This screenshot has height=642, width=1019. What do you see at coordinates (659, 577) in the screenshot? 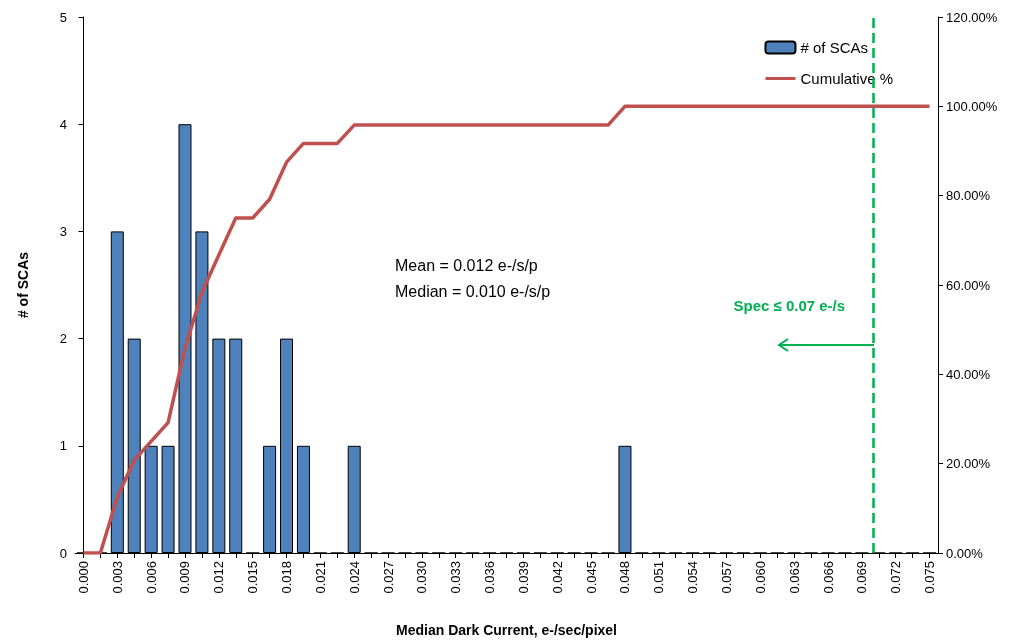
I see `x-tick-label: 0.051` at bounding box center [659, 577].